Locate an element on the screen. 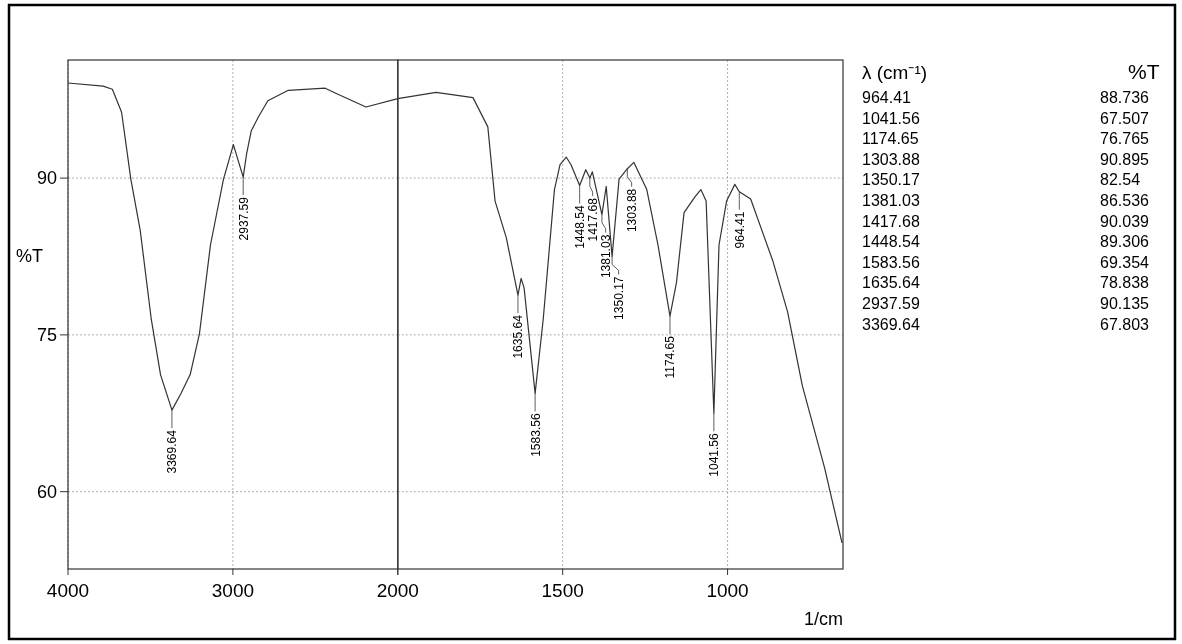 This screenshot has height=644, width=1182. category-label: 1041.56 is located at coordinates (891, 118).